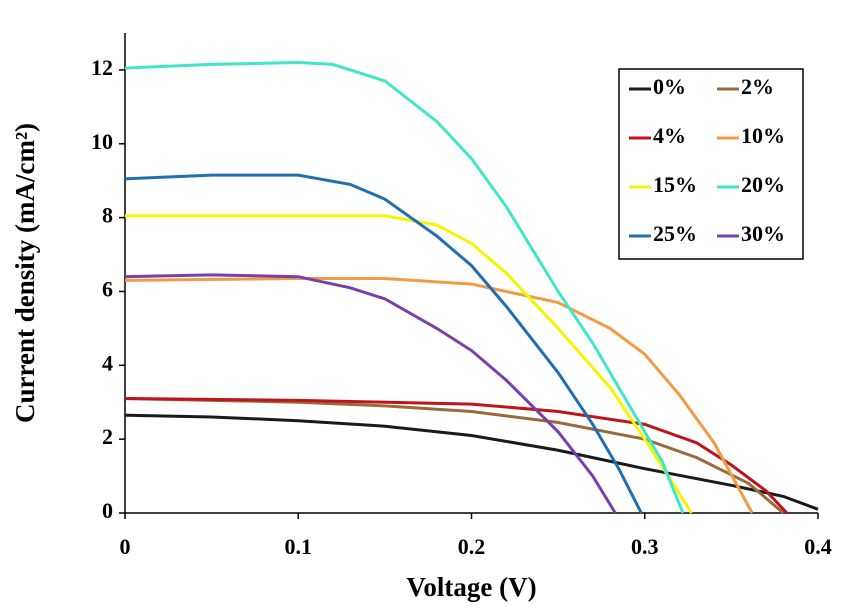 The width and height of the screenshot is (845, 610). I want to click on legend-label: 20%, so click(763, 184).